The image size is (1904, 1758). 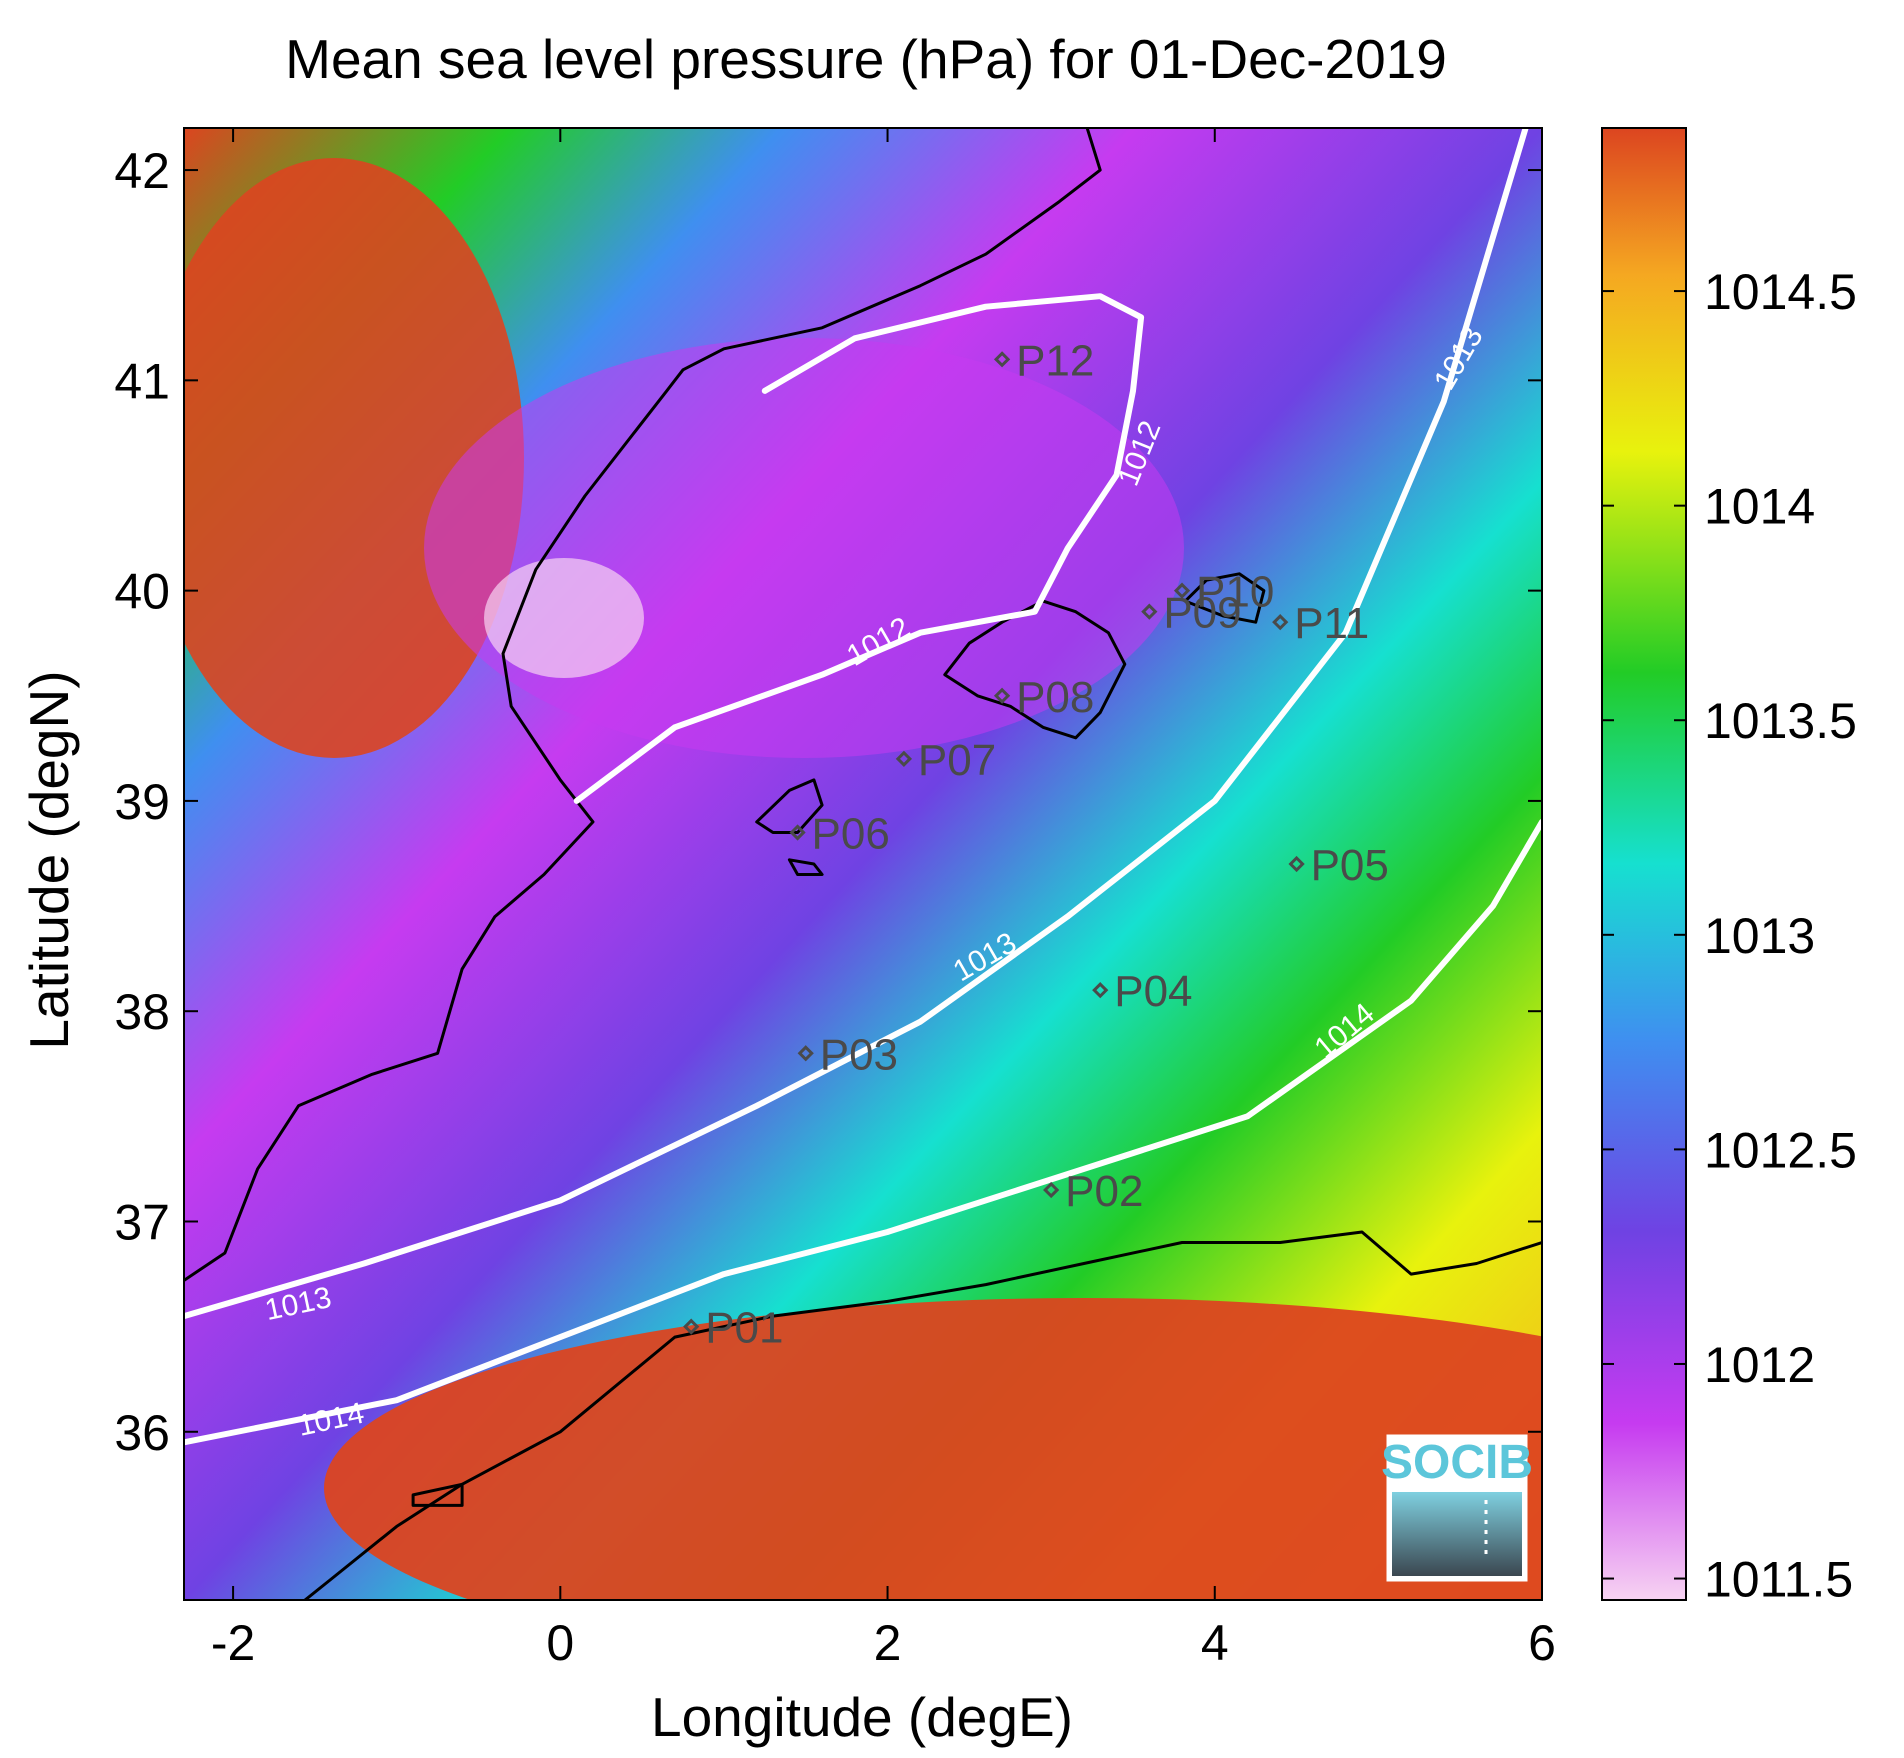 I want to click on y-tick-label: 39, so click(x=142, y=802).